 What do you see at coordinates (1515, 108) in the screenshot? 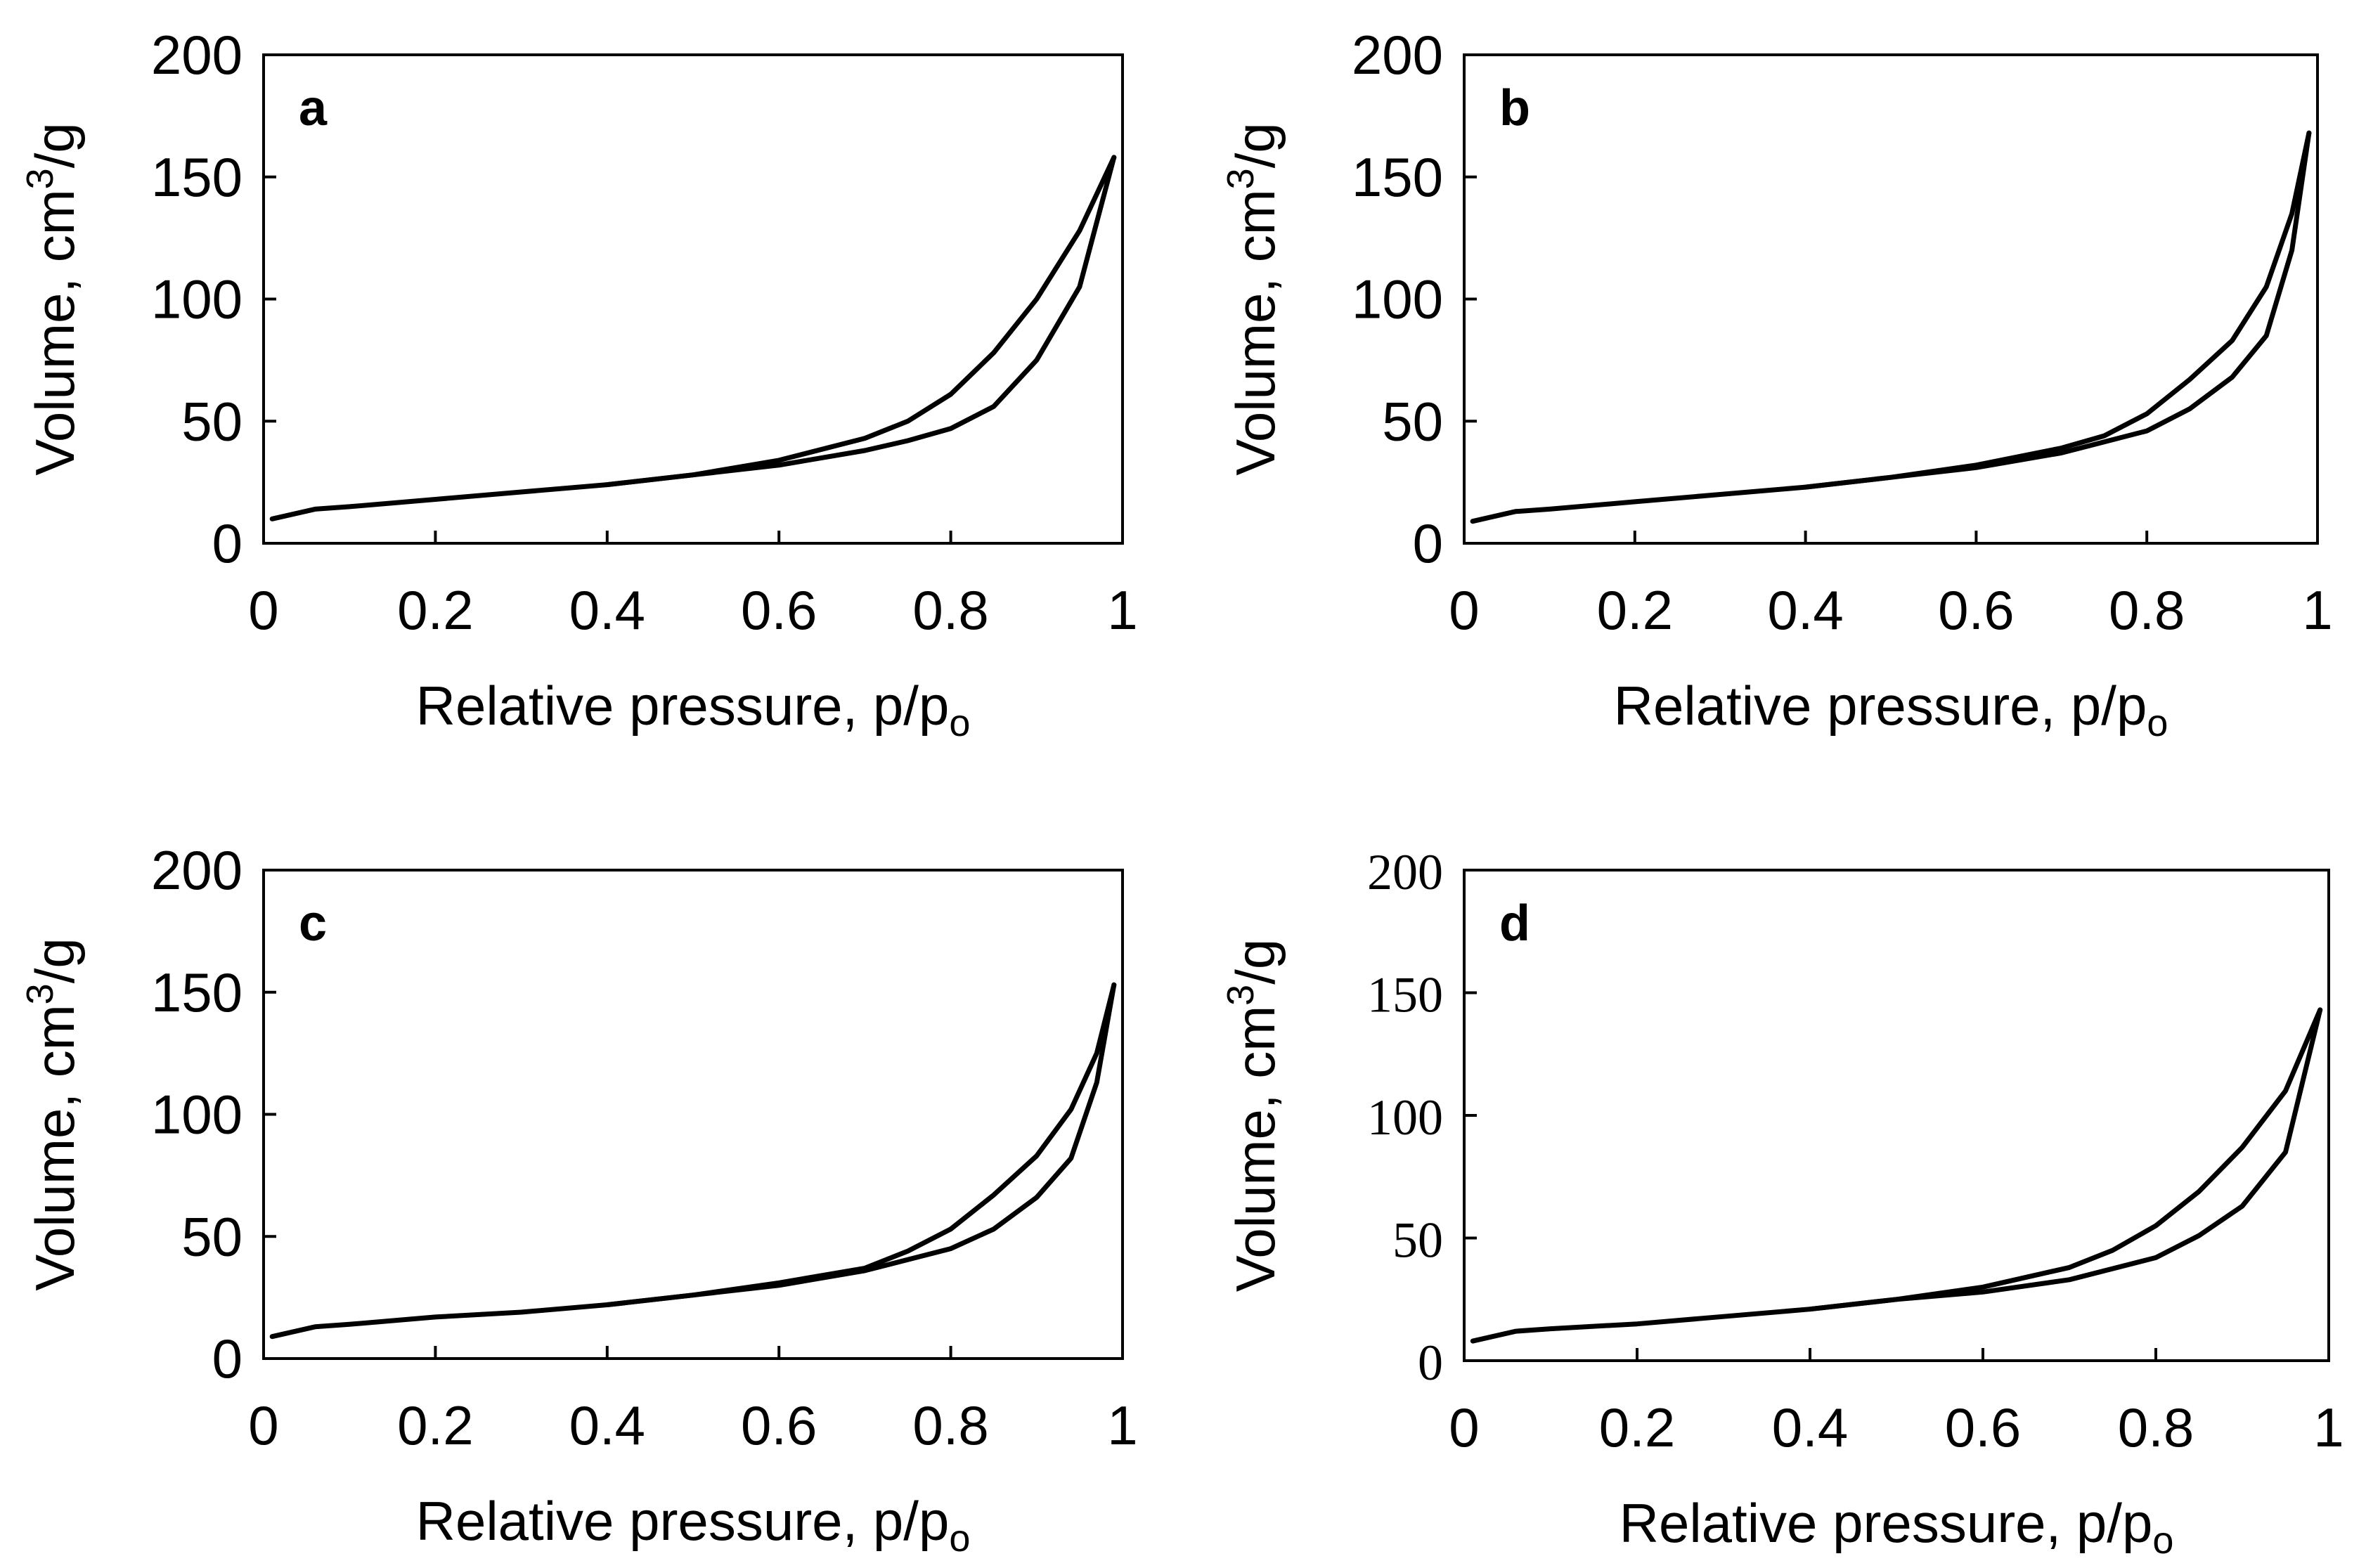
I see `panel-label: b` at bounding box center [1515, 108].